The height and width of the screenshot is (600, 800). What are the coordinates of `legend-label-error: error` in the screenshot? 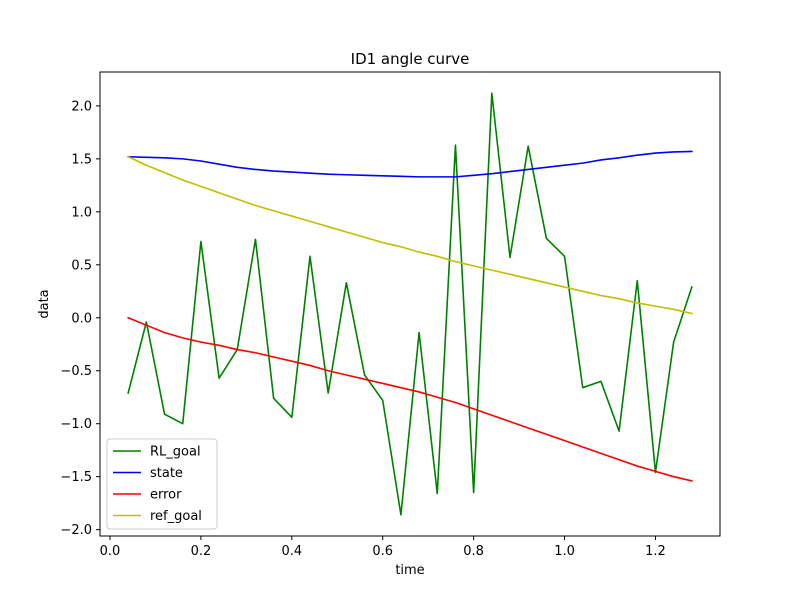 It's located at (166, 495).